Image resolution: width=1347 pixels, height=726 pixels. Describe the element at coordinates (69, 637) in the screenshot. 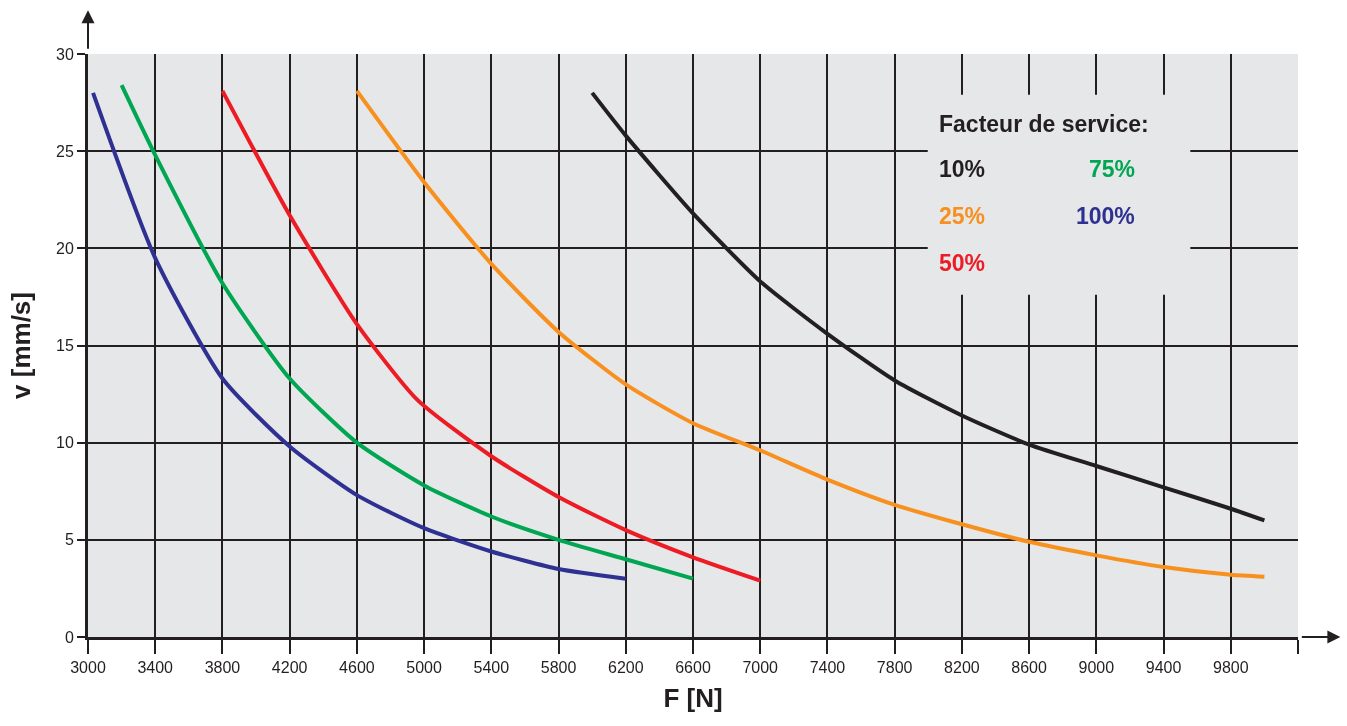

I see `y-tick-label: 0` at that location.